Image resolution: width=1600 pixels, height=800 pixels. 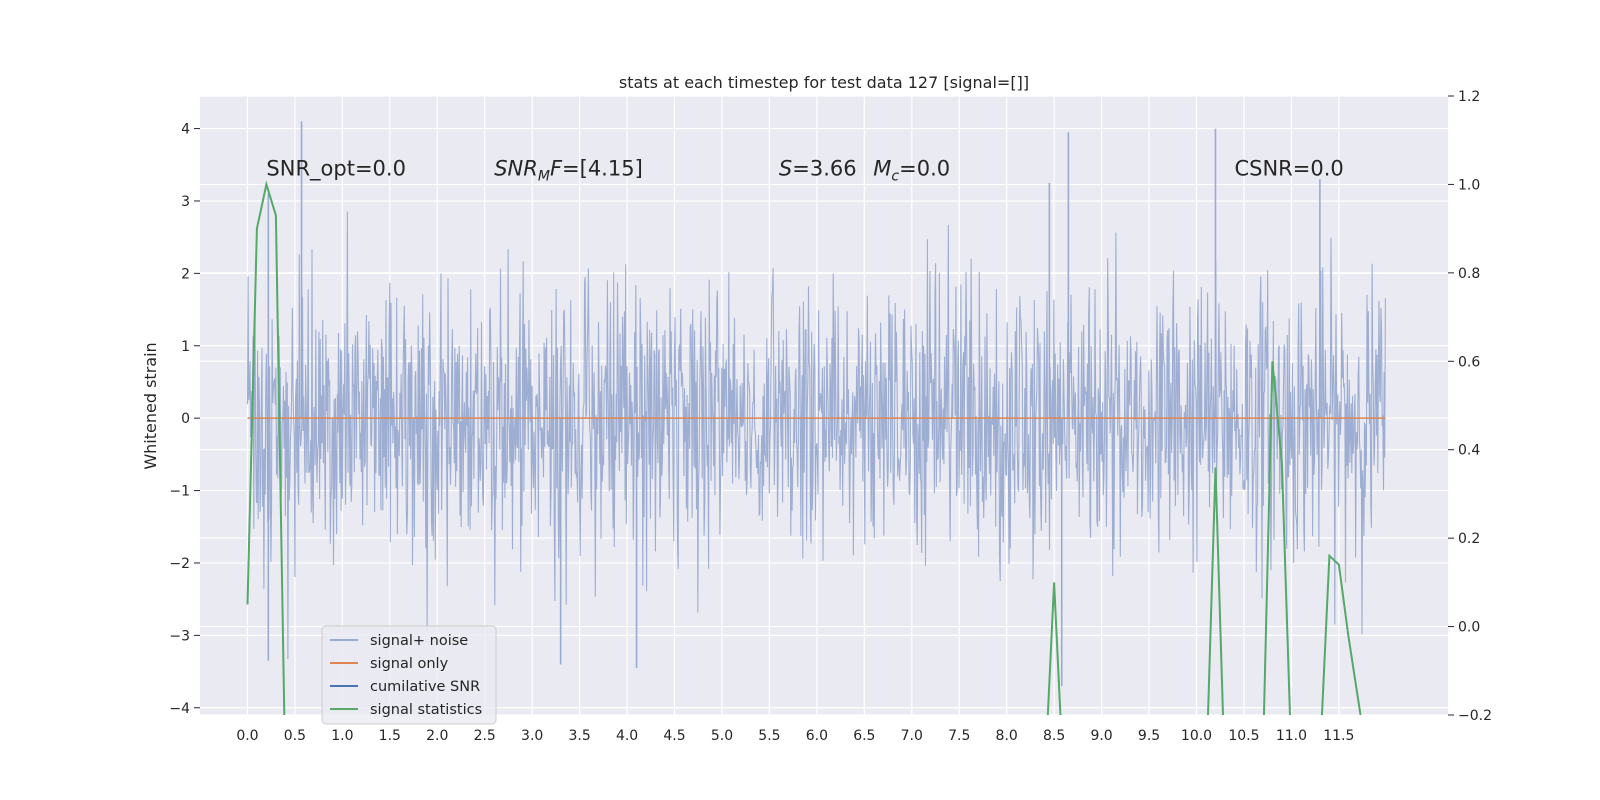 What do you see at coordinates (556, 169) in the screenshot?
I see `annotation-snr-mf-f: F` at bounding box center [556, 169].